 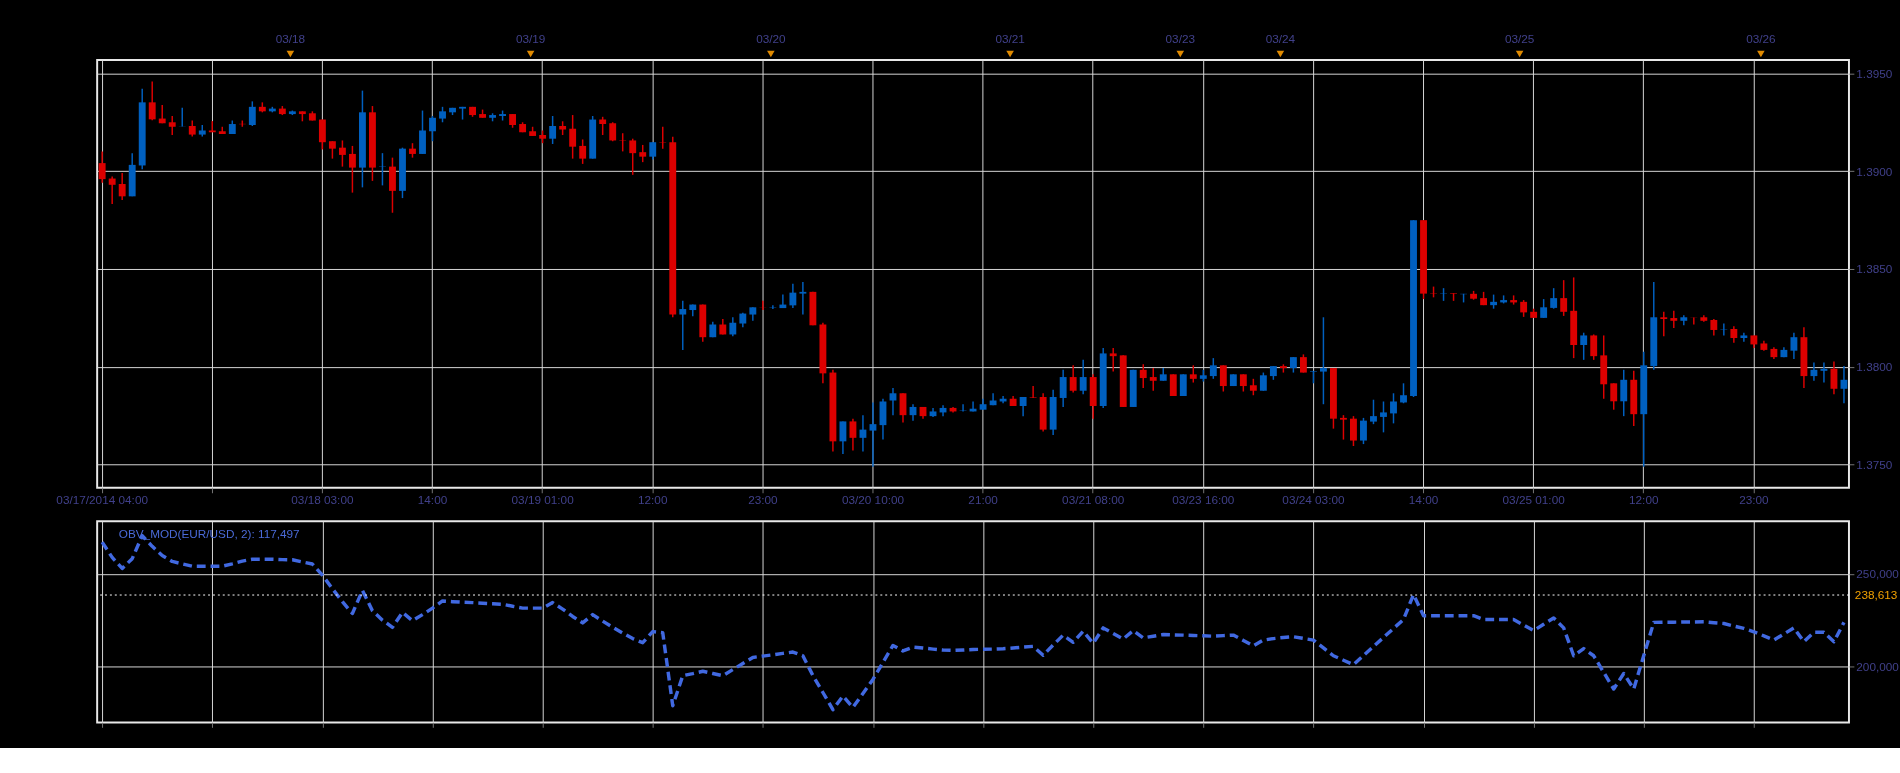 I want to click on y-tick-label: 250,000, so click(x=1878, y=574).